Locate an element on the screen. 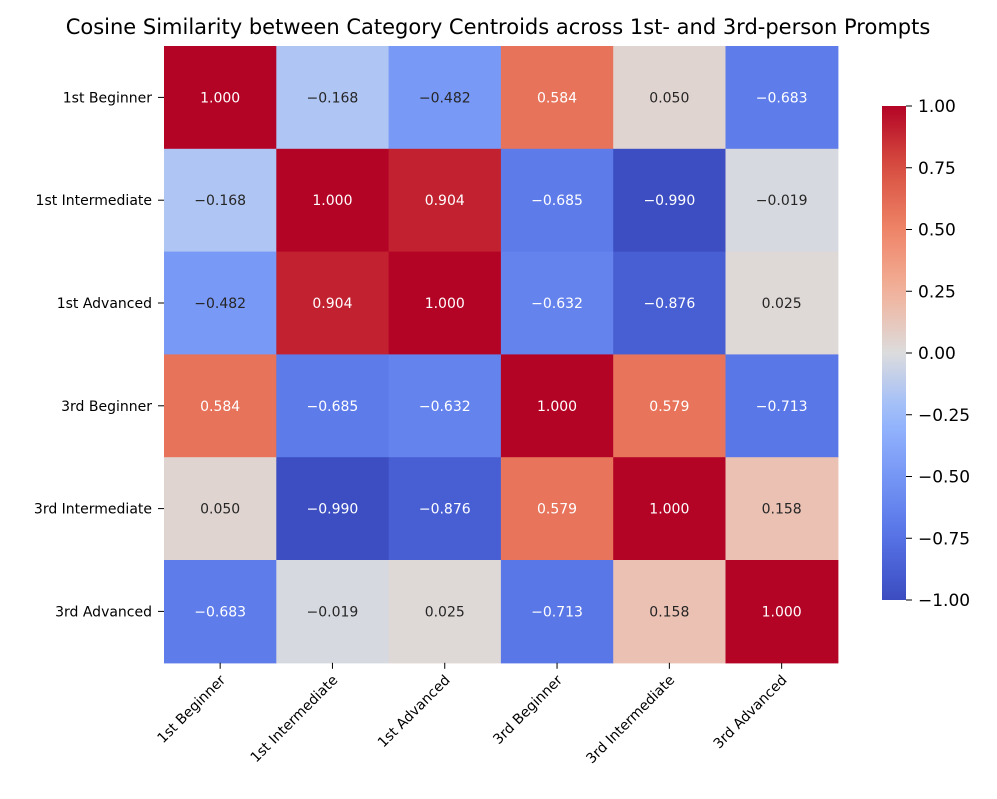 Image resolution: width=997 pixels, height=799 pixels. column-tick-label: 1st Intermediate is located at coordinates (295, 719).